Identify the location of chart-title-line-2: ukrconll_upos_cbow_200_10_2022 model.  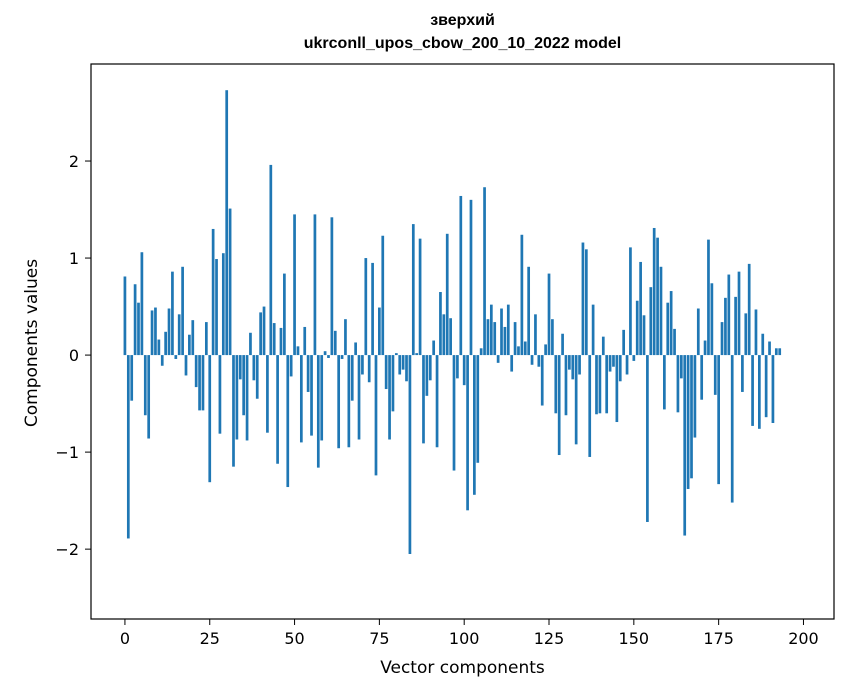
(462, 43).